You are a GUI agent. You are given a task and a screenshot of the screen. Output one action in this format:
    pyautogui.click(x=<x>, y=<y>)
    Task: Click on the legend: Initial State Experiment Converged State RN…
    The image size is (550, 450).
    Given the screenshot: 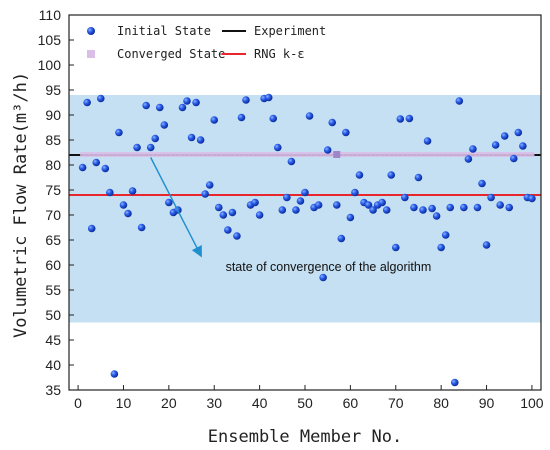 What is the action you would take?
    pyautogui.click(x=206, y=42)
    